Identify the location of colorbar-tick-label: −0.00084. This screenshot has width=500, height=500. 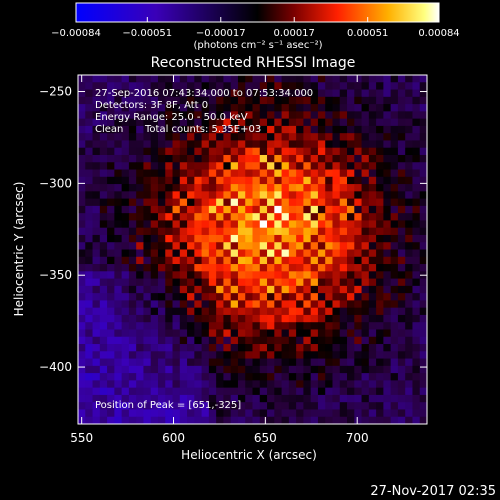
(76, 33).